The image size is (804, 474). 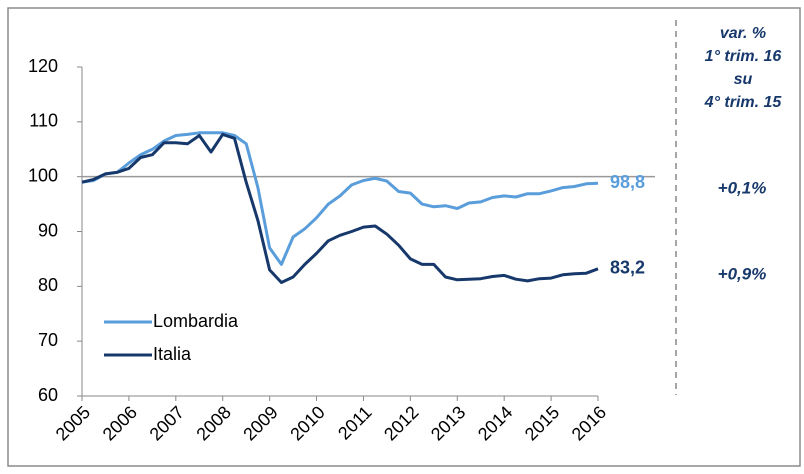 I want to click on x-tick-label: 2009, so click(x=260, y=423).